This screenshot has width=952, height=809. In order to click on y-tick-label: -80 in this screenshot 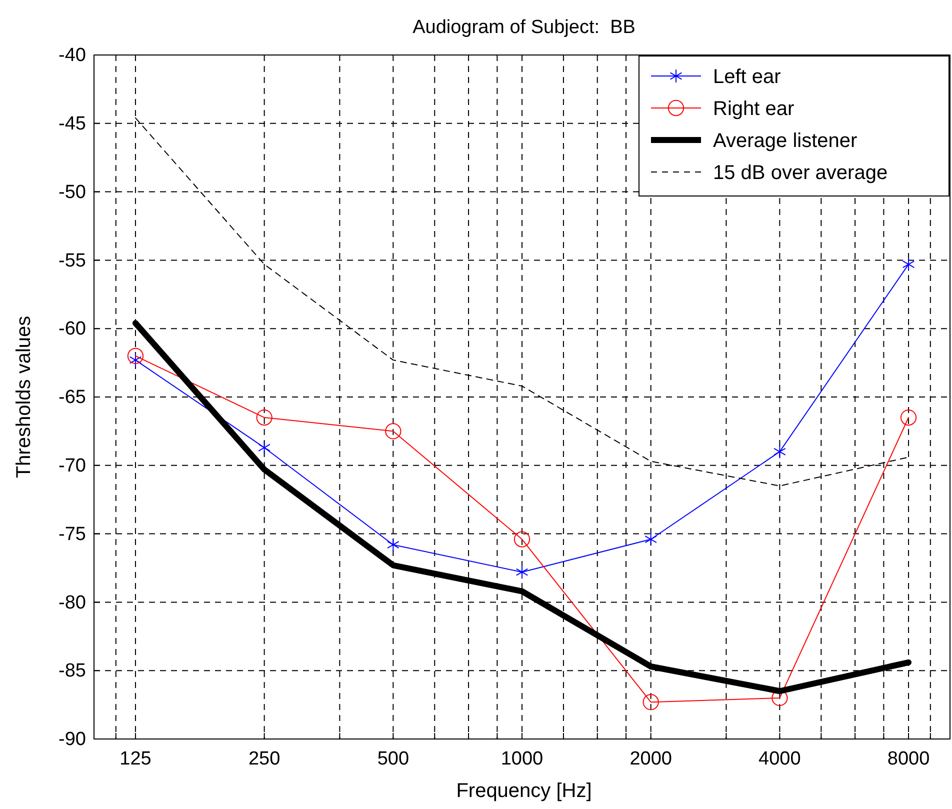, I will do `click(72, 603)`.